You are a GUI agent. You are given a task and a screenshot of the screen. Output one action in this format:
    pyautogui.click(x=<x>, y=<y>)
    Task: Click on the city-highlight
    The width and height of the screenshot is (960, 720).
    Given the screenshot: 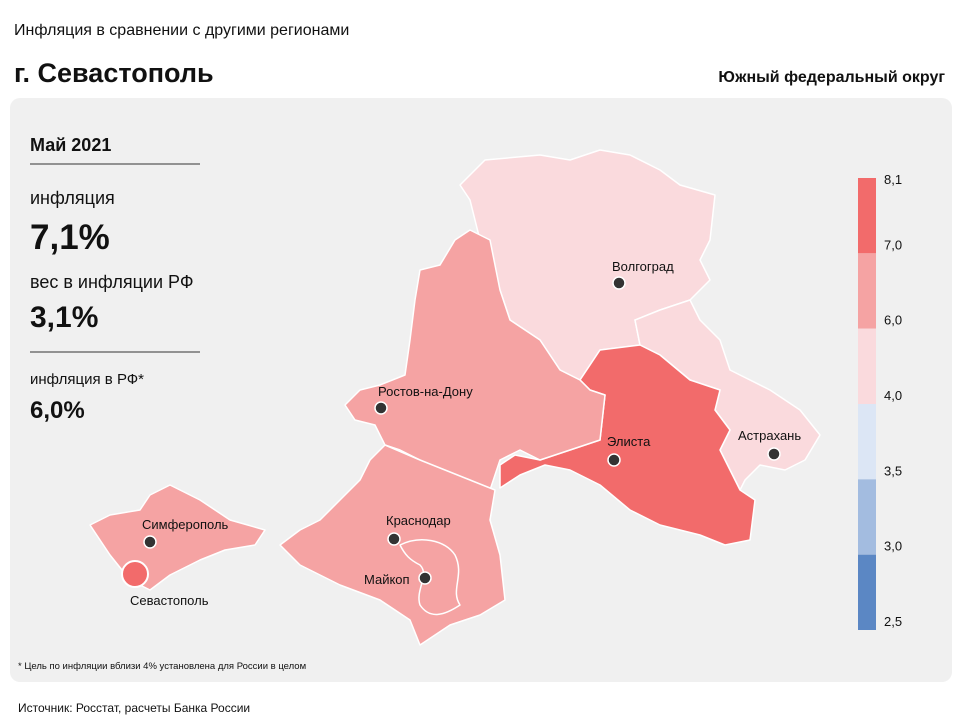 What is the action you would take?
    pyautogui.click(x=135, y=574)
    